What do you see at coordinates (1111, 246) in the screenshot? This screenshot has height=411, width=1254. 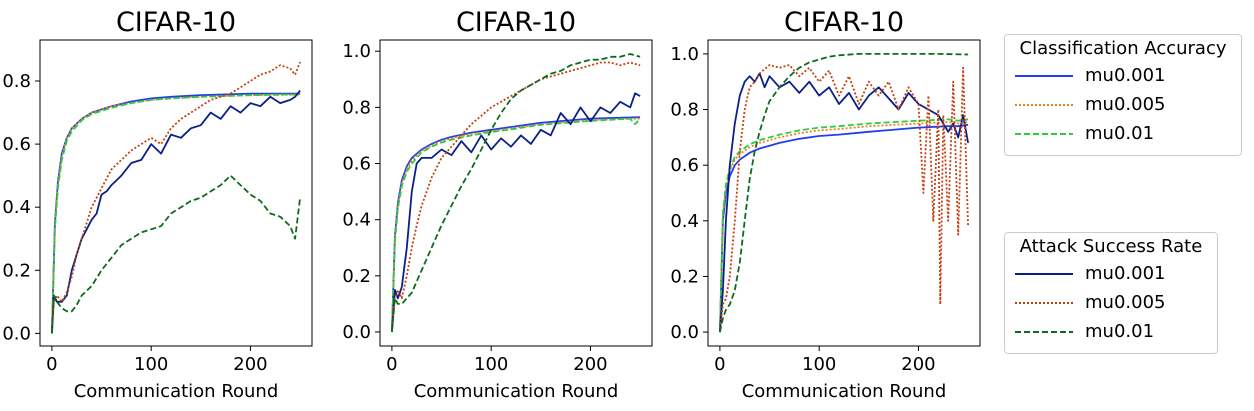 I see `legend-title: Attack Success Rate` at bounding box center [1111, 246].